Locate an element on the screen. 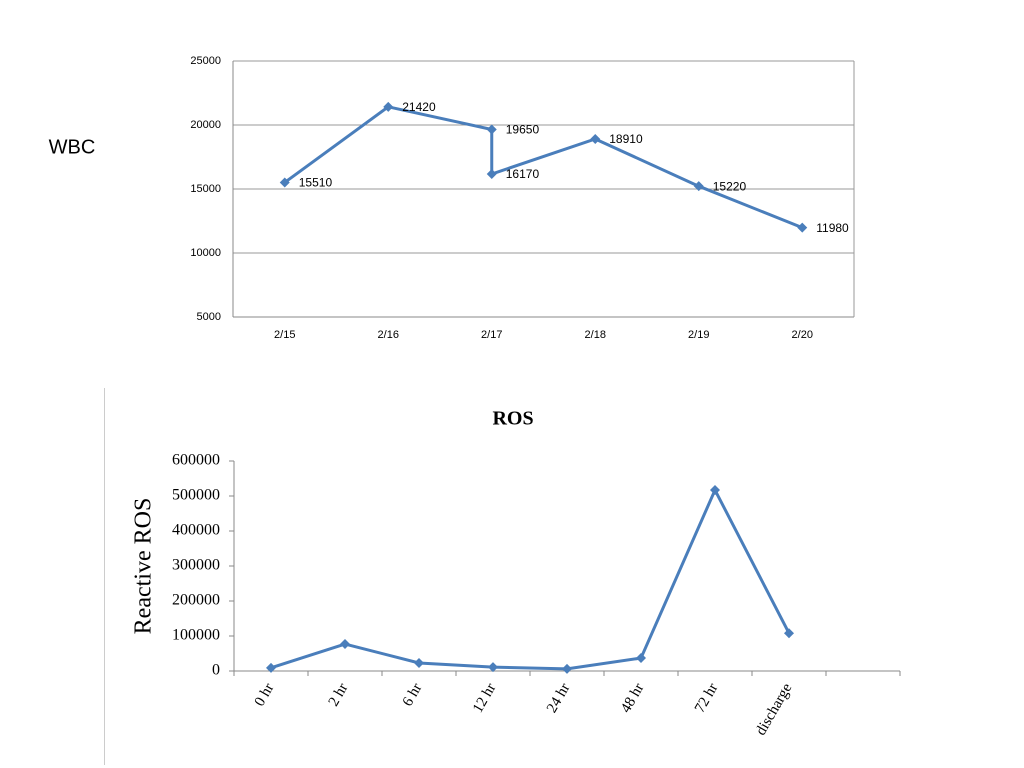  chart-title: ROS is located at coordinates (512, 419).